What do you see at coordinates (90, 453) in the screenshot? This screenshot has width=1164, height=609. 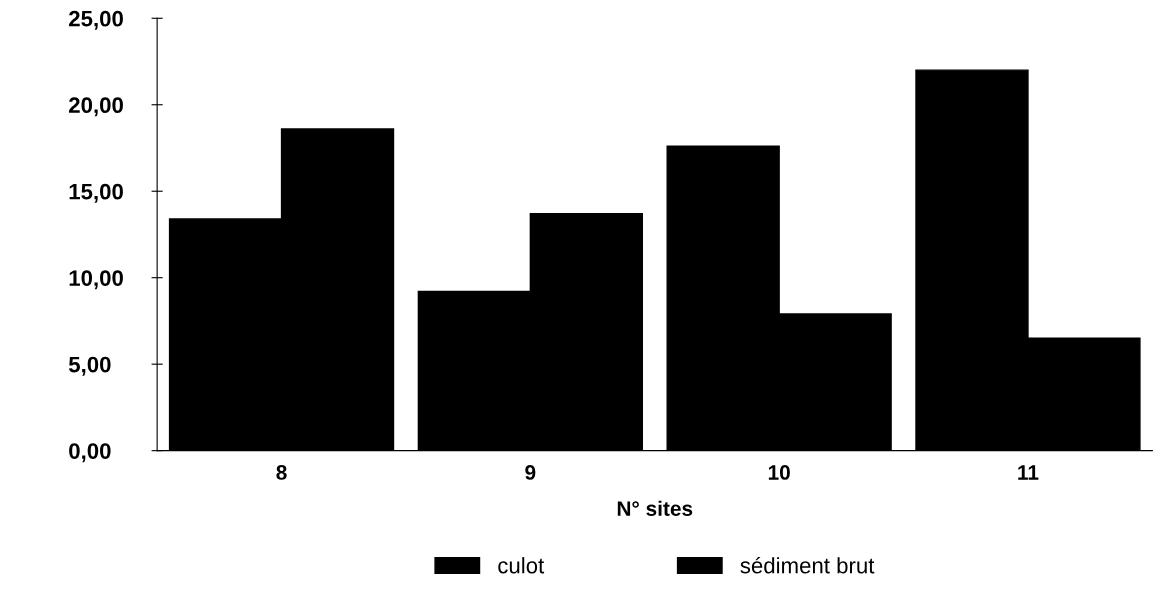 I see `y-tick-label: 0,00` at bounding box center [90, 453].